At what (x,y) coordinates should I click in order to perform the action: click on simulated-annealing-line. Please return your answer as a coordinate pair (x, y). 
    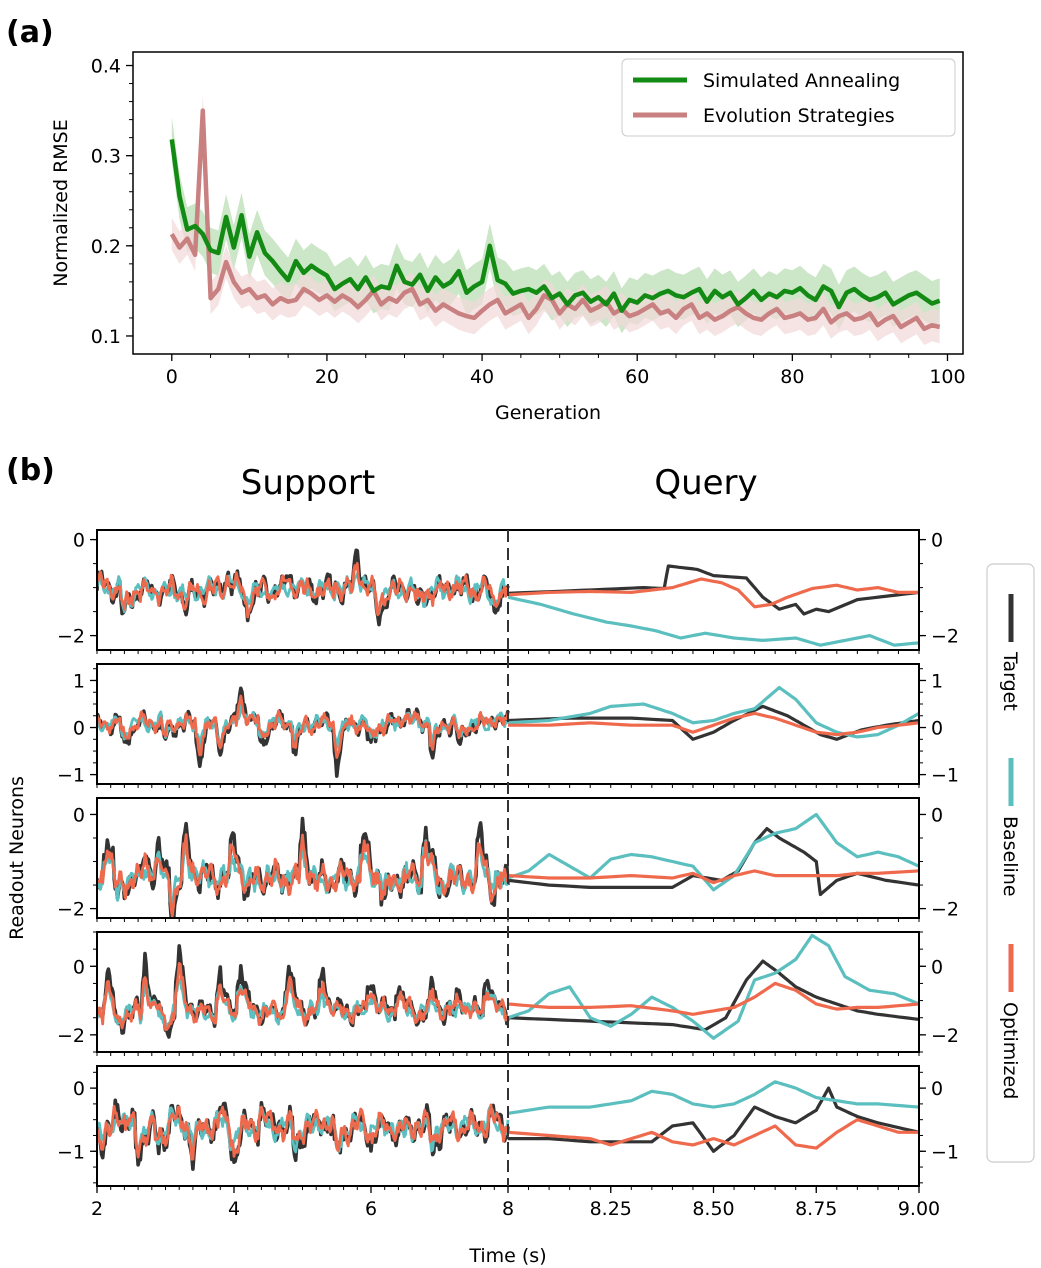
    Looking at the image, I should click on (555, 226).